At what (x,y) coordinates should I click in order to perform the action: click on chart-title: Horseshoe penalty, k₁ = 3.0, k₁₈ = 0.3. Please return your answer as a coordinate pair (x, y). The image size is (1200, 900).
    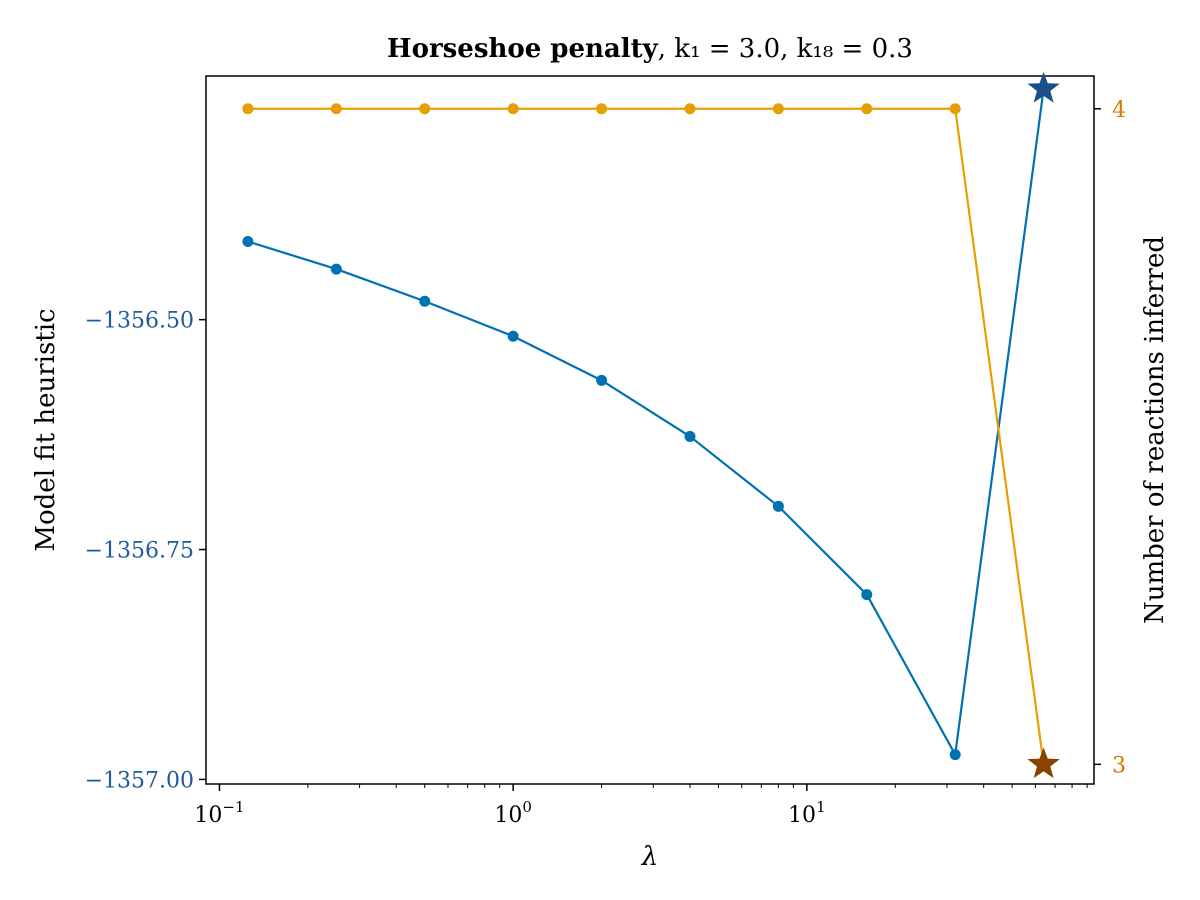
    Looking at the image, I should click on (650, 49).